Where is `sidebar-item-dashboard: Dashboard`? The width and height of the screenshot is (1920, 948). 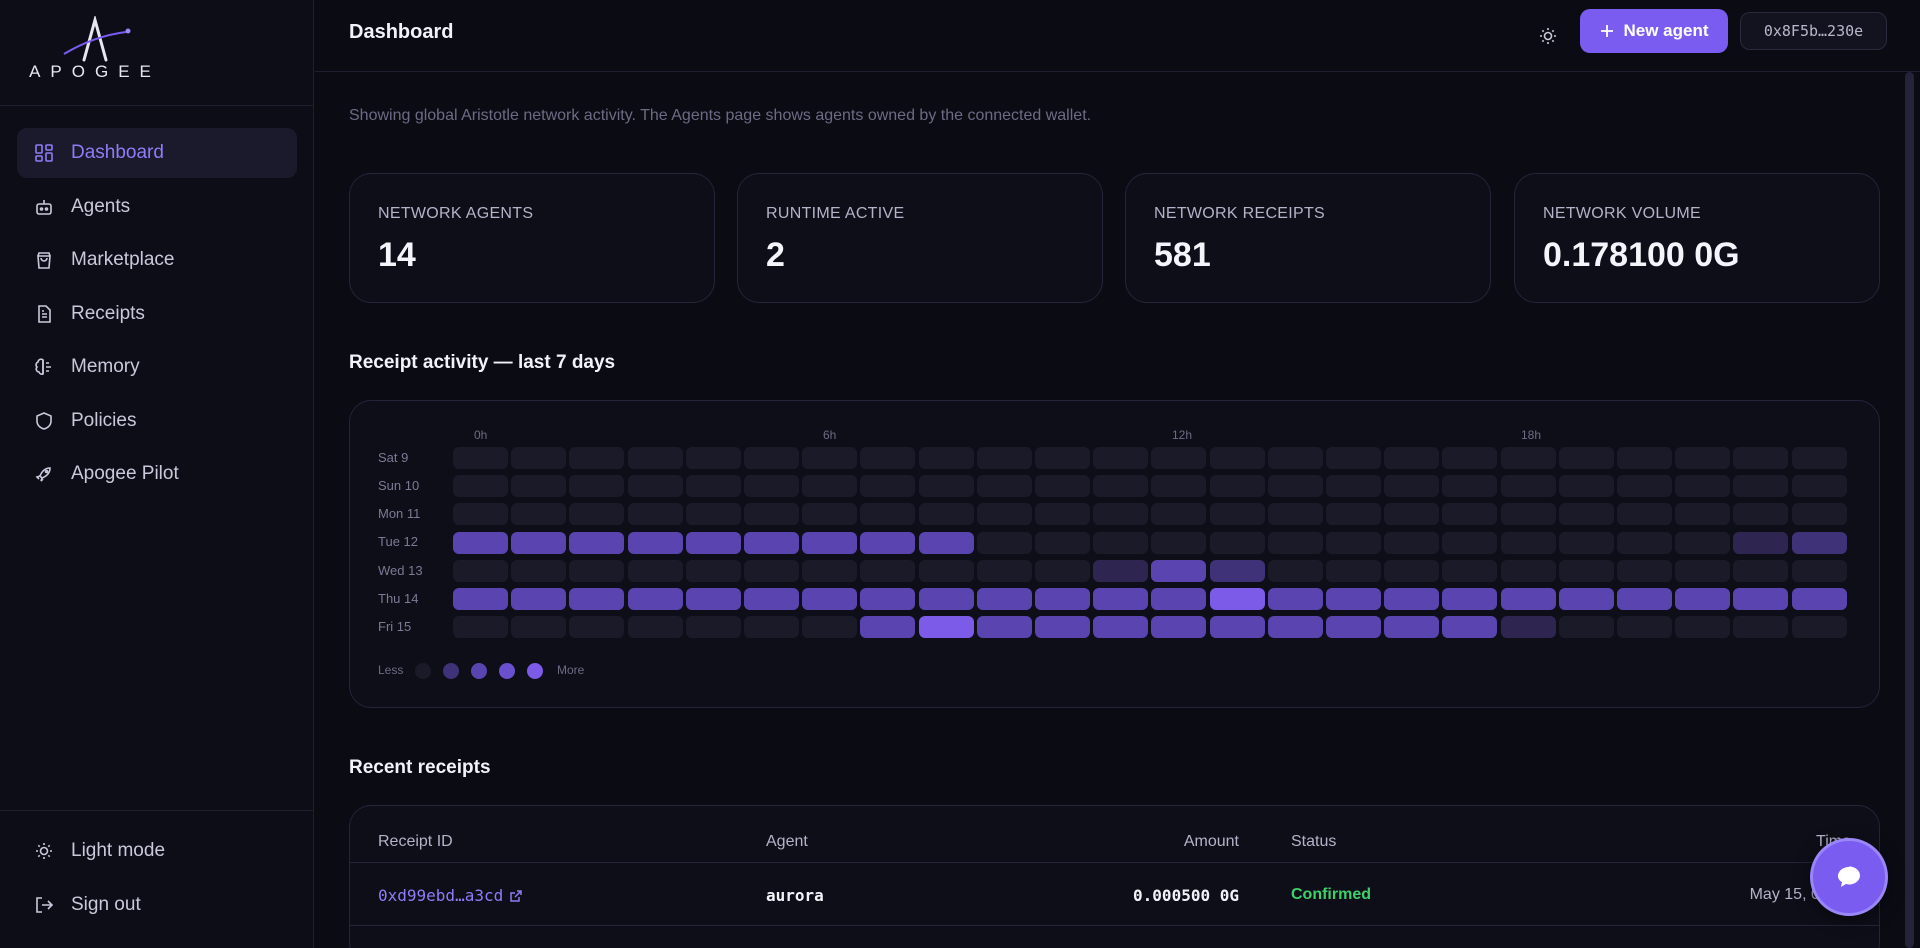
sidebar-item-dashboard: Dashboard is located at coordinates (157, 153).